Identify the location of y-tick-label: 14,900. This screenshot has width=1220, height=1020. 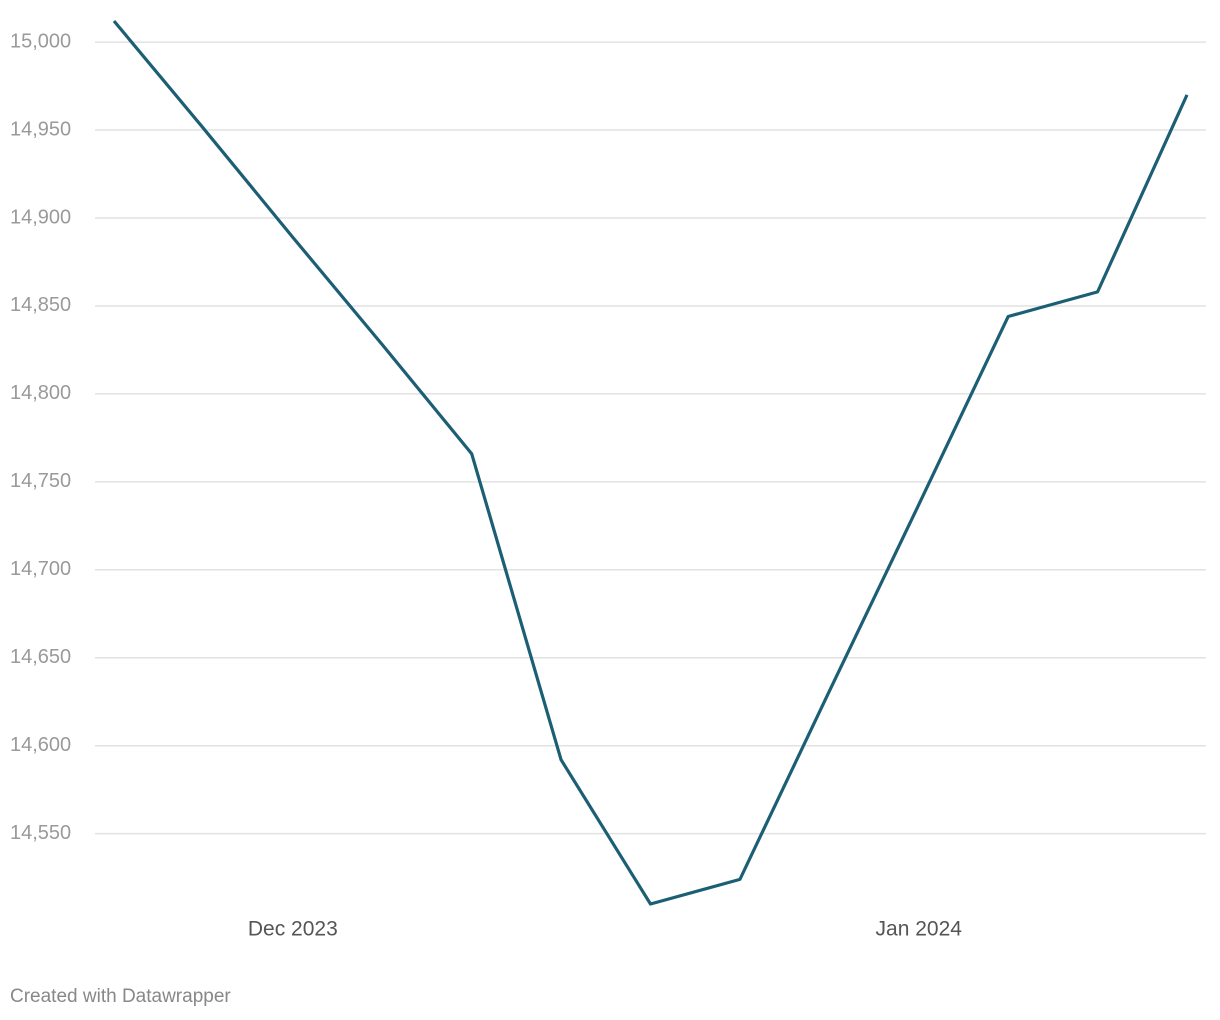
(40, 217).